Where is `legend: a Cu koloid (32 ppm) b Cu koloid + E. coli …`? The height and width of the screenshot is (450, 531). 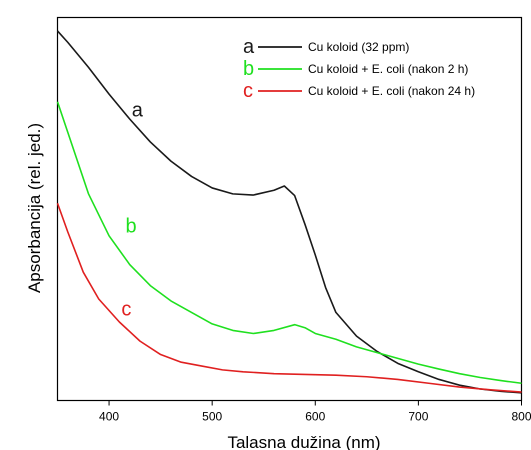 legend: a Cu koloid (32 ppm) b Cu koloid + E. coli … is located at coordinates (359, 69).